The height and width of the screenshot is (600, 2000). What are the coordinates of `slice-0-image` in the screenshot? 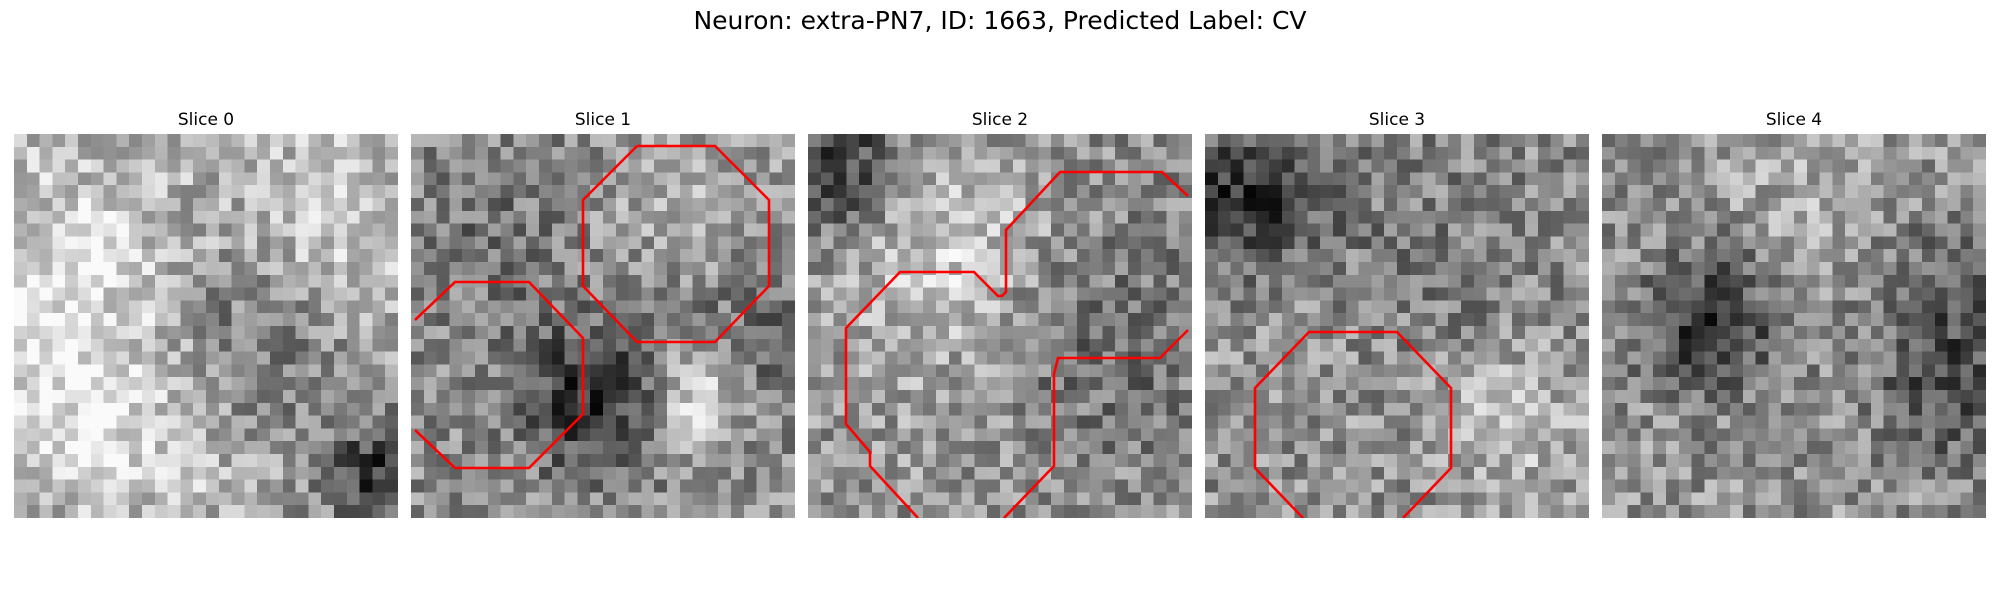 It's located at (206, 326).